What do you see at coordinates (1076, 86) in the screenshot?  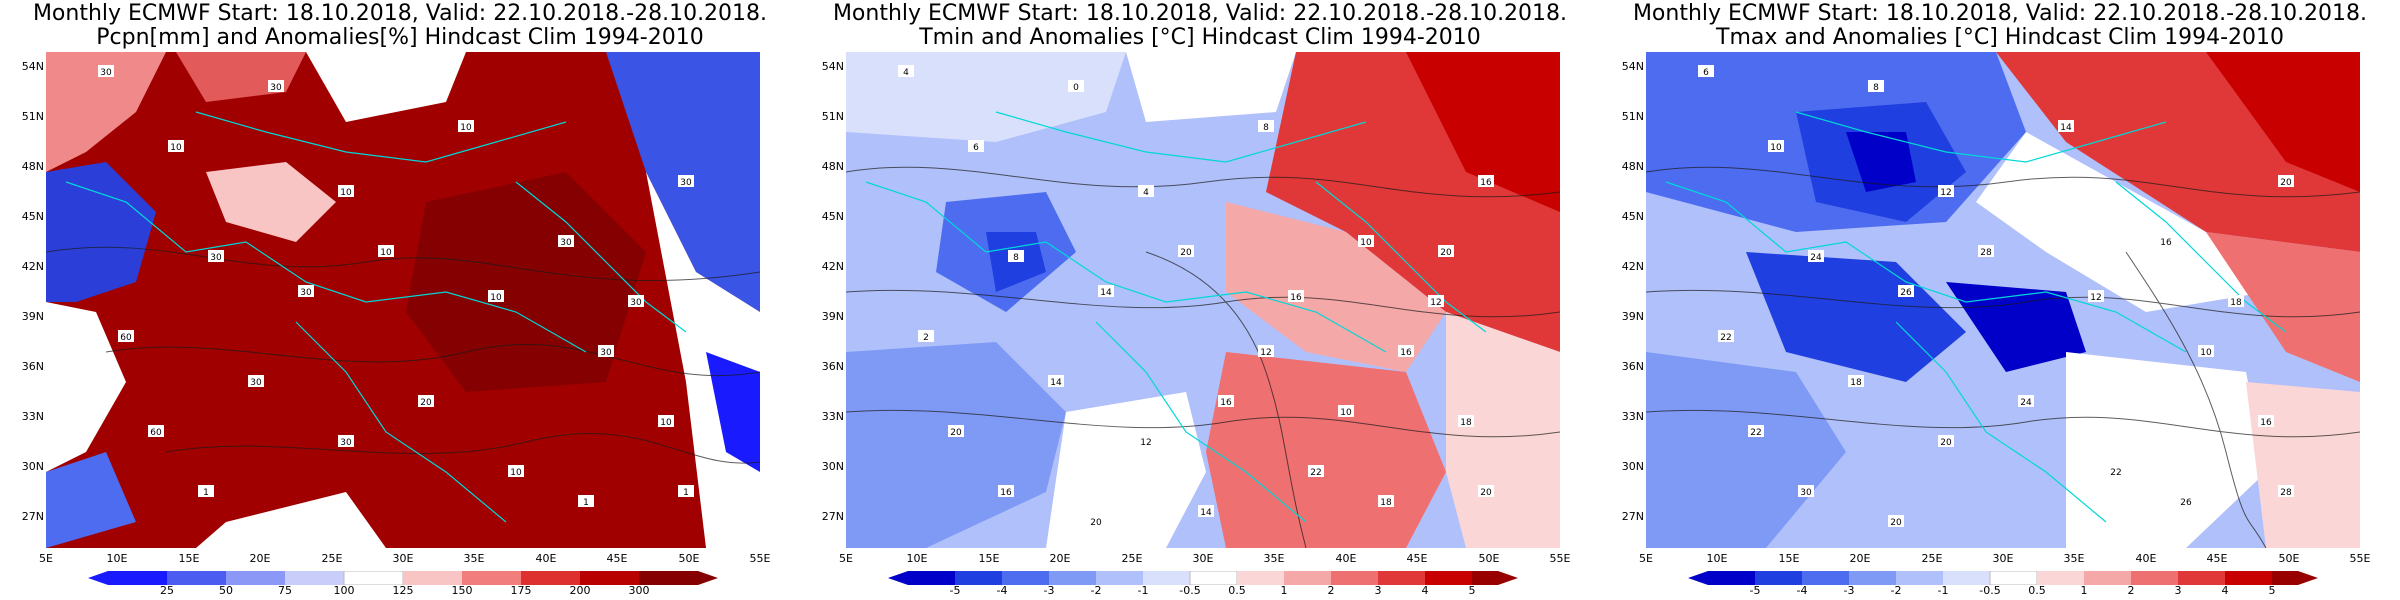 I see `contour-label: 0` at bounding box center [1076, 86].